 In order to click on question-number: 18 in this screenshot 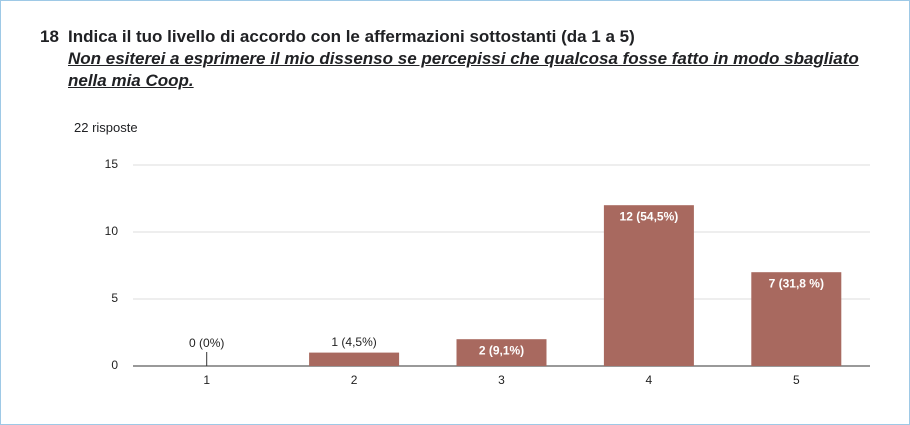, I will do `click(49, 36)`.